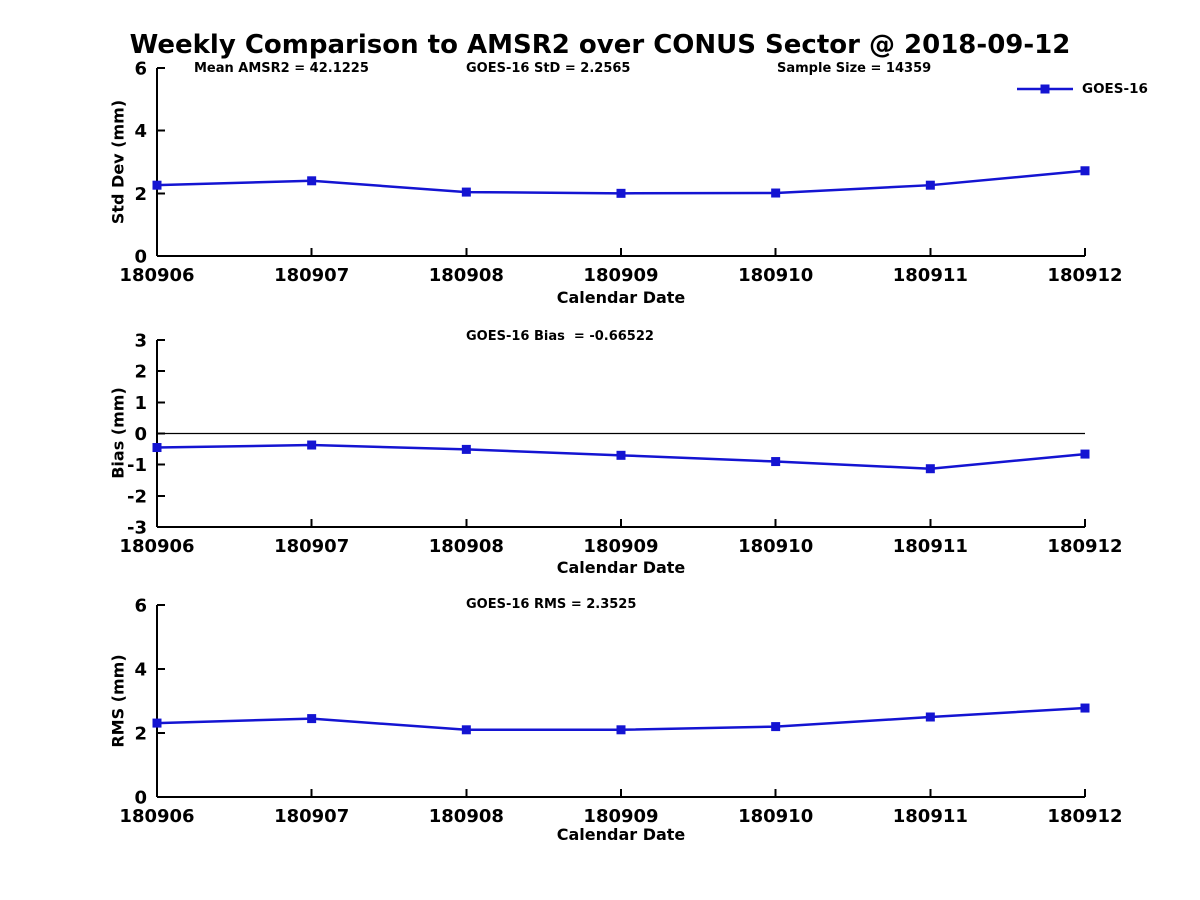 This screenshot has width=1200, height=900. Describe the element at coordinates (281, 68) in the screenshot. I see `annotation-mean-amsr2: Mean AMSR2 = 42.1225` at that location.